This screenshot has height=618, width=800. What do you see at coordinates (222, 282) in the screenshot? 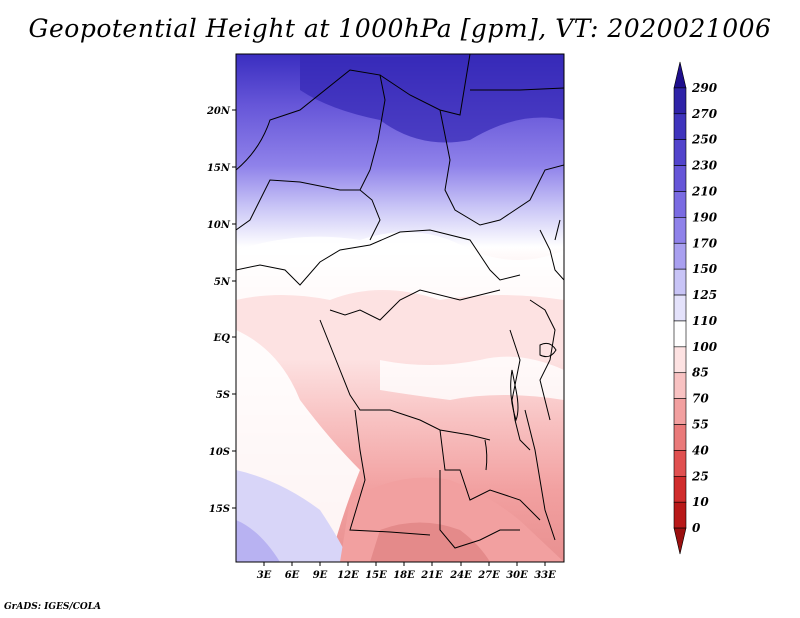
I see `lat-tick-label: 5N` at bounding box center [222, 282].